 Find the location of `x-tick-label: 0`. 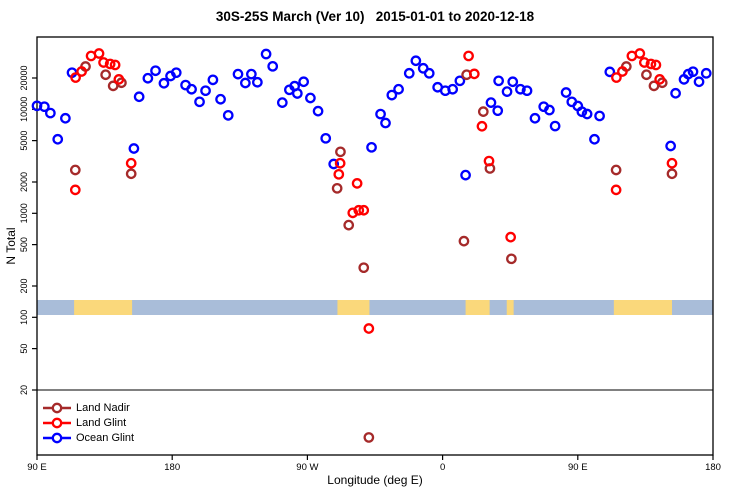

x-tick-label: 0 is located at coordinates (442, 467).